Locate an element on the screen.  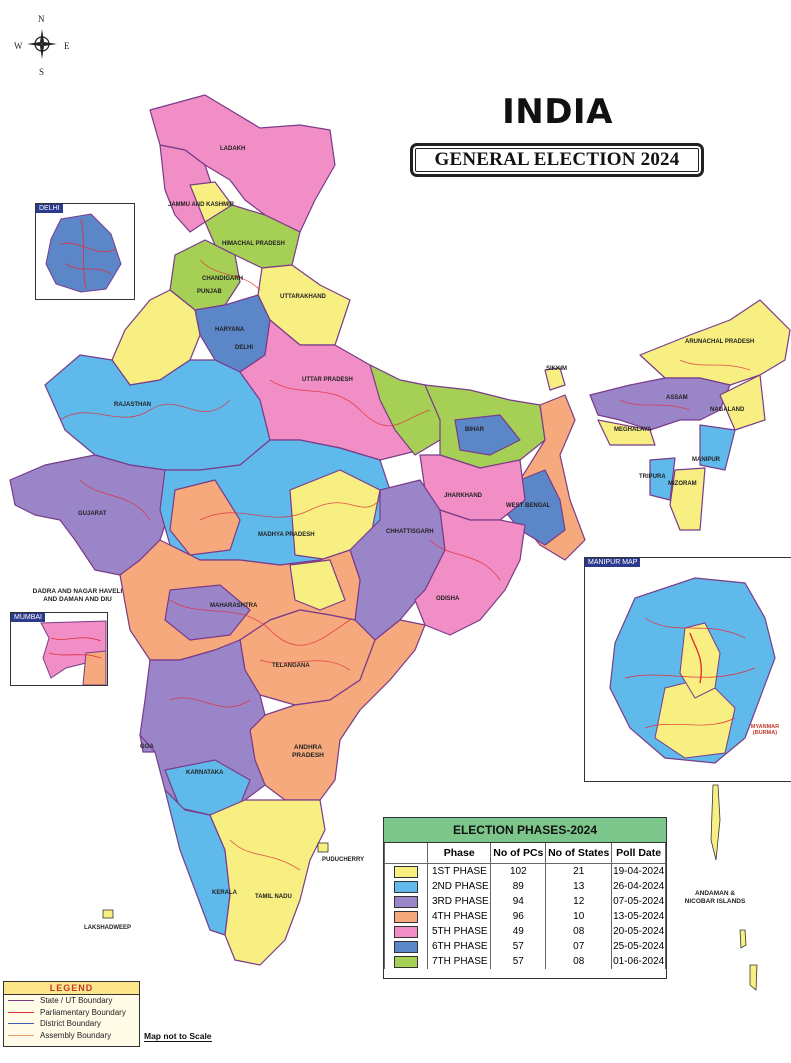
delhi-inset: DELHI is located at coordinates (85, 251).